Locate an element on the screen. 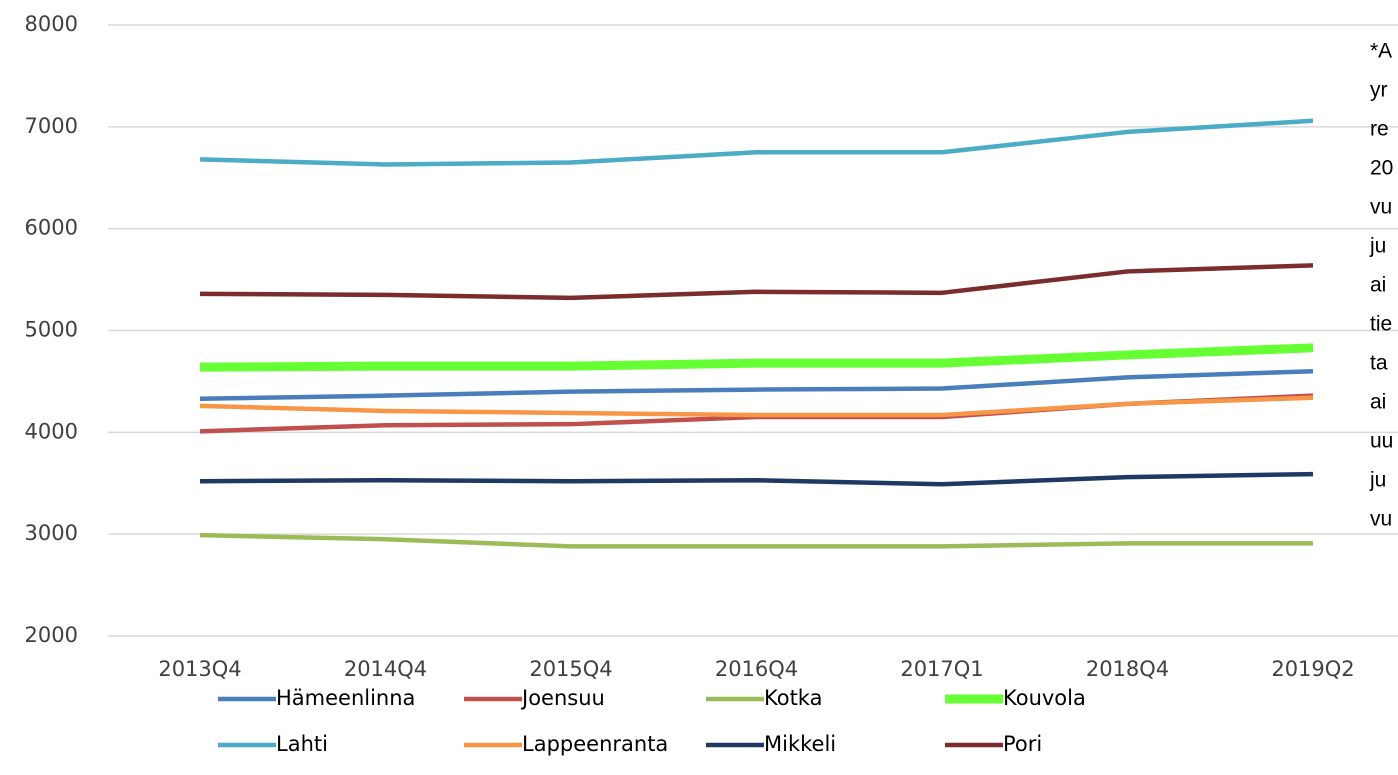  y-tick-label: 8000 is located at coordinates (51, 24).